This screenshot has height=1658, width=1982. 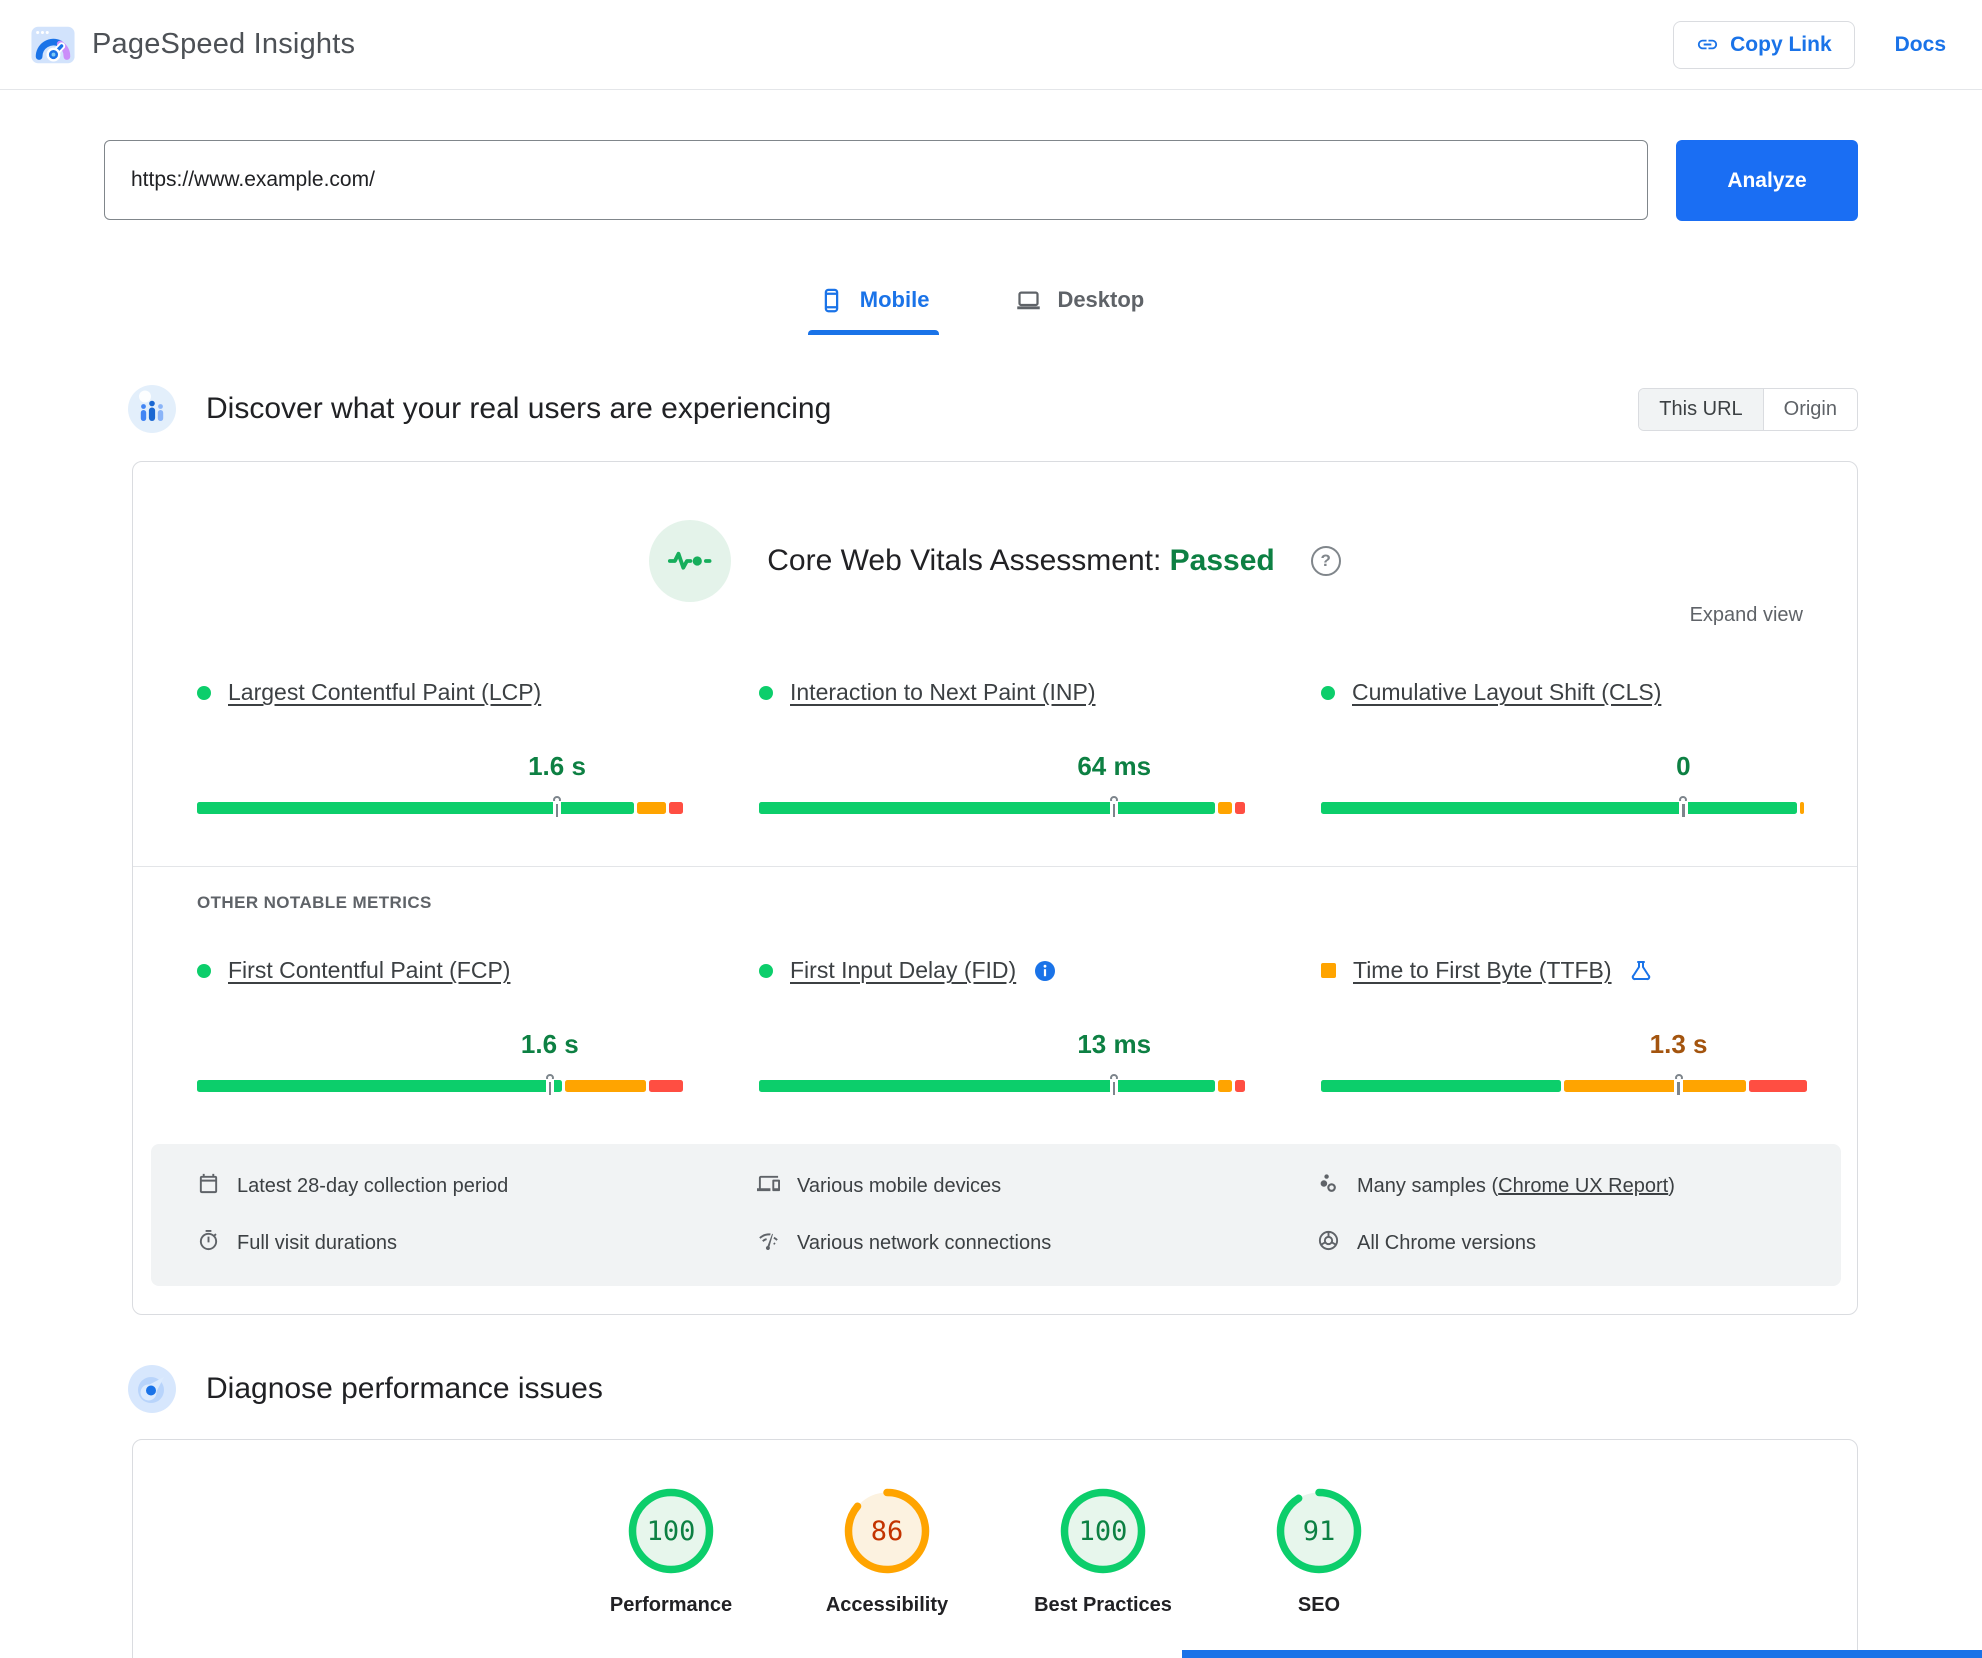 What do you see at coordinates (1507, 692) in the screenshot?
I see `metric-link: Cumulative Layout Shift (CLS)` at bounding box center [1507, 692].